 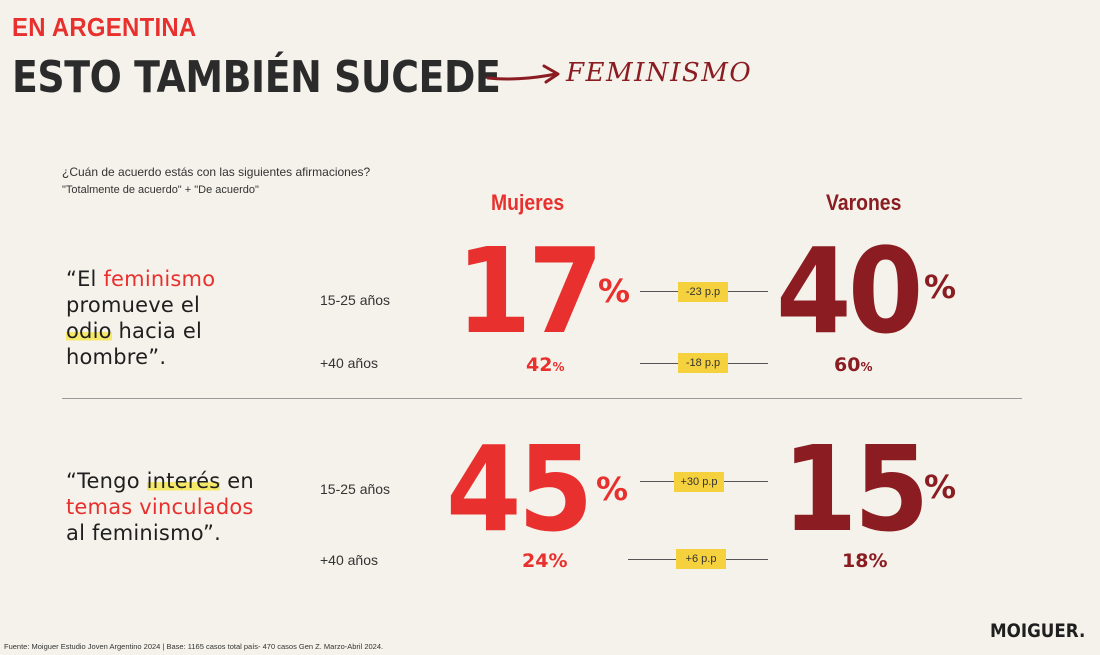 What do you see at coordinates (701, 559) in the screenshot?
I see `diff-badge: +6 p.p` at bounding box center [701, 559].